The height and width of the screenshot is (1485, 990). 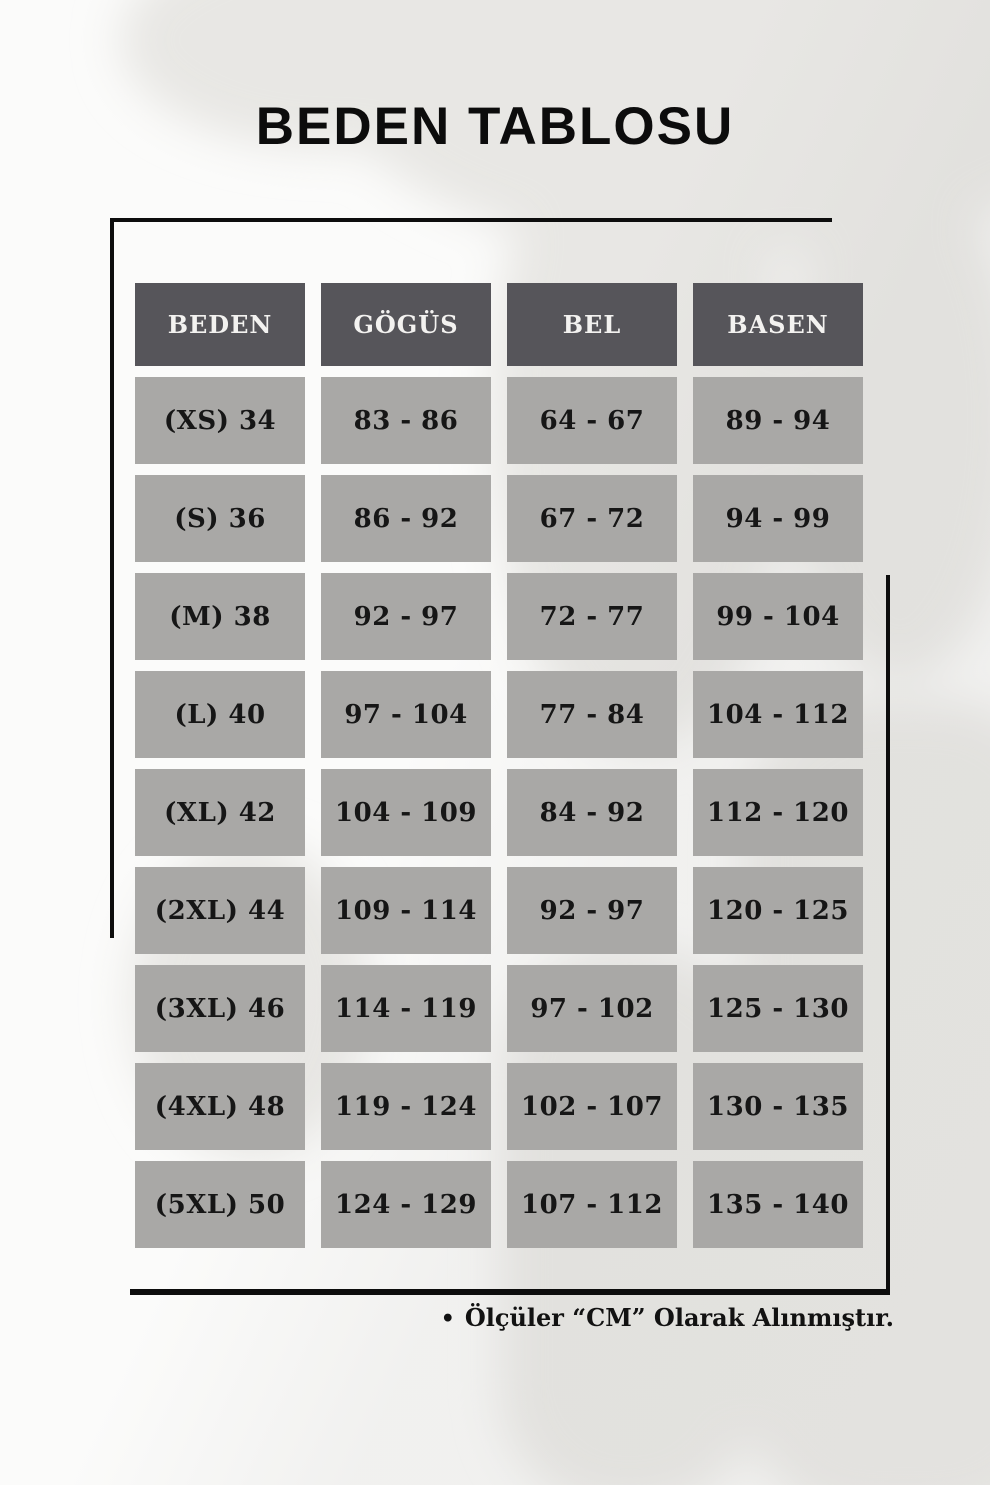 What do you see at coordinates (406, 812) in the screenshot?
I see `measurement-cell: 104 - 109` at bounding box center [406, 812].